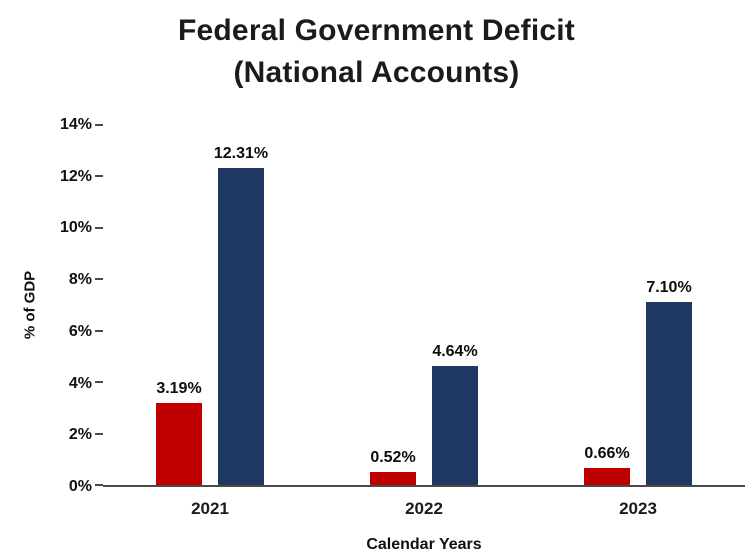 The image size is (753, 557). What do you see at coordinates (669, 393) in the screenshot?
I see `bar-navy-series-2023` at bounding box center [669, 393].